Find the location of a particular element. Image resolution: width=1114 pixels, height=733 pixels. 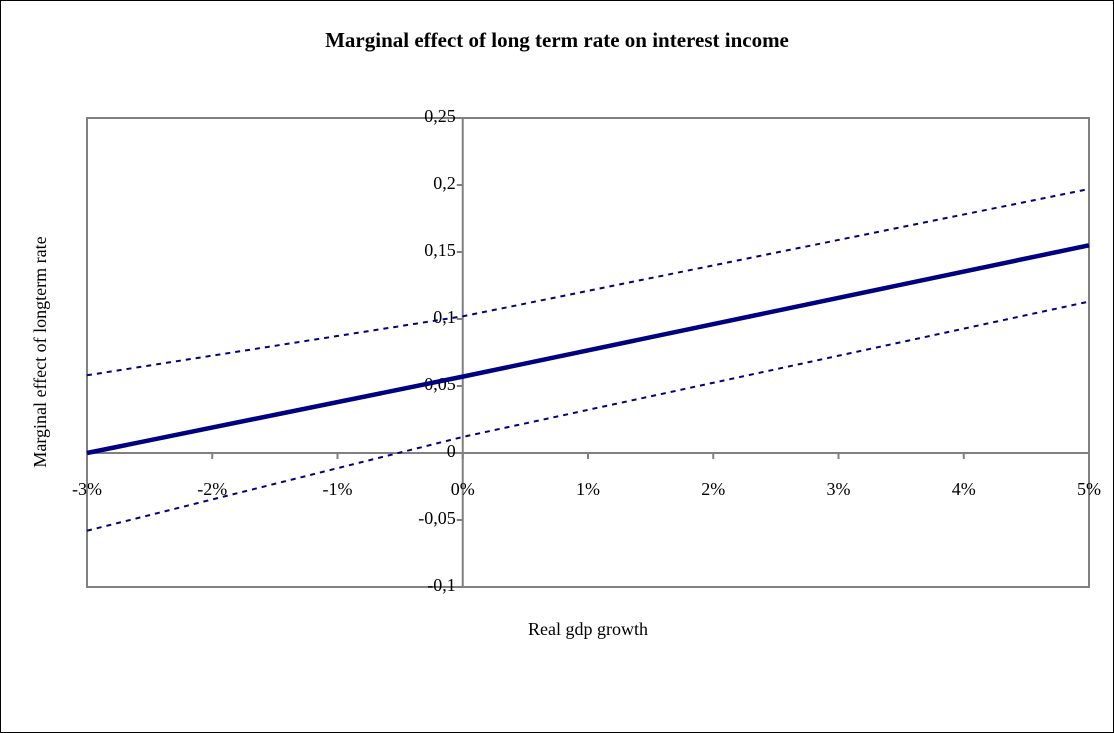

x-tick-label: -1% is located at coordinates (338, 489).